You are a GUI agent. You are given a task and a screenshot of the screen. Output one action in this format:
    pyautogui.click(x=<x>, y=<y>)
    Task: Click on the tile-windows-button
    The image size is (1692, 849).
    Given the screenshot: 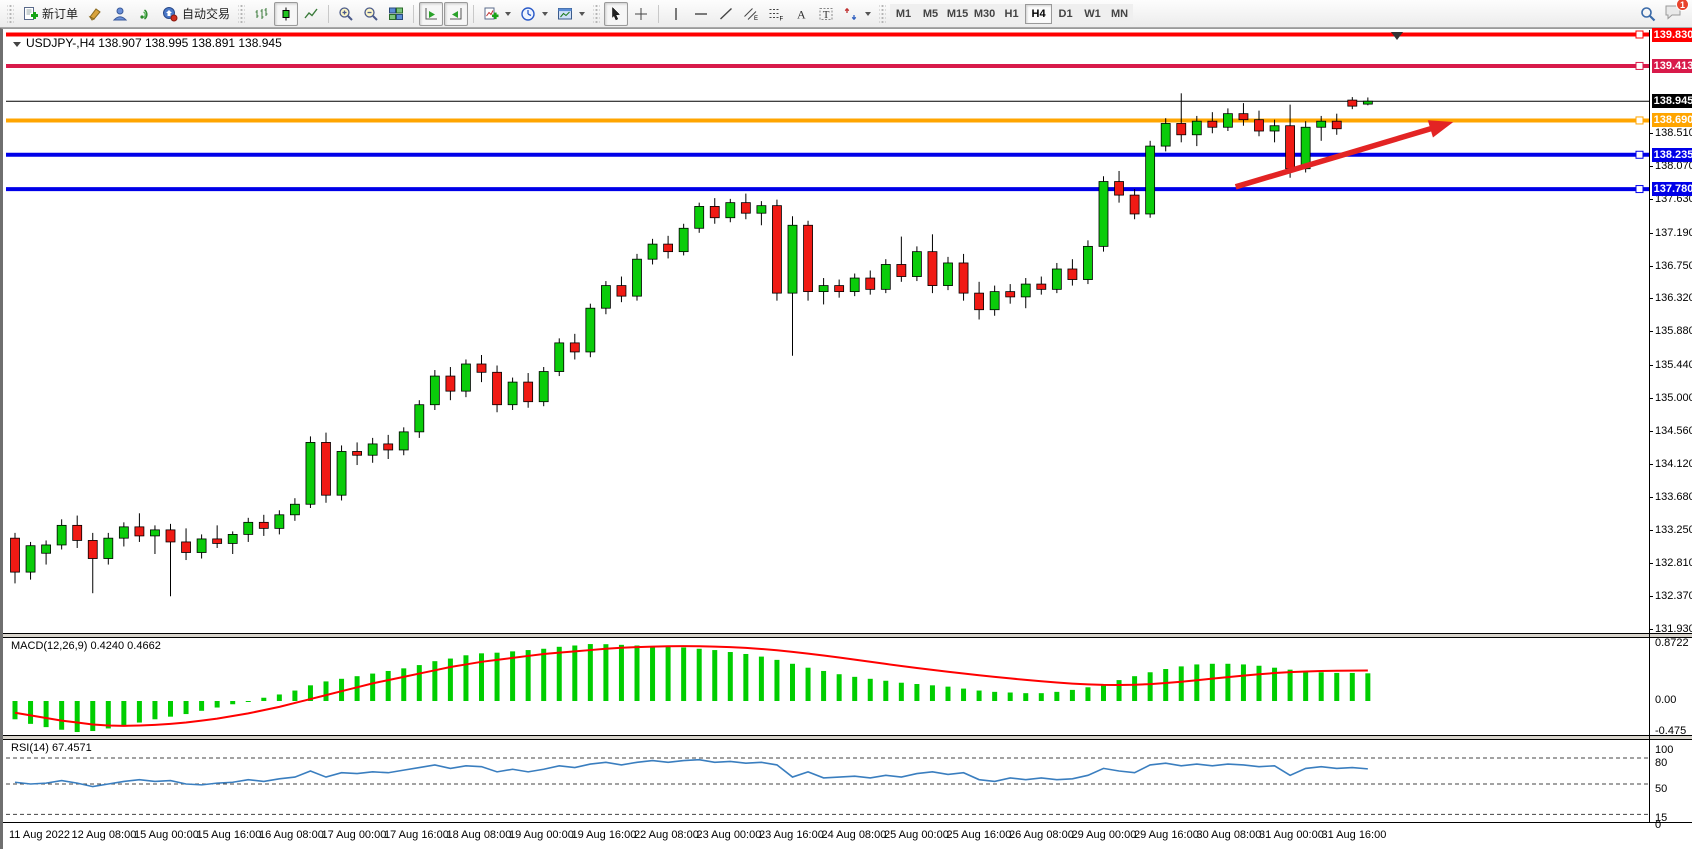 What is the action you would take?
    pyautogui.click(x=396, y=14)
    